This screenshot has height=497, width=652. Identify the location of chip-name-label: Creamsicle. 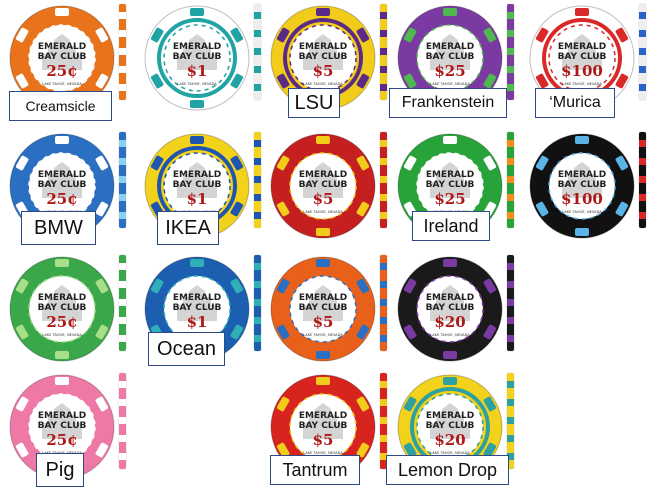
(60, 106).